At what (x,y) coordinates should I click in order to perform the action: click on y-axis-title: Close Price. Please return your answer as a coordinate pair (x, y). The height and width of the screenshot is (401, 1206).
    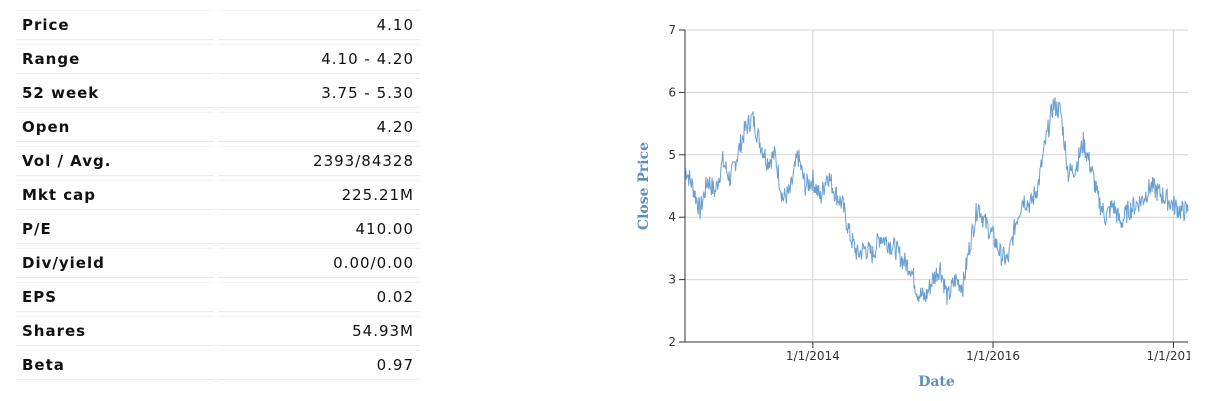
    Looking at the image, I should click on (644, 186).